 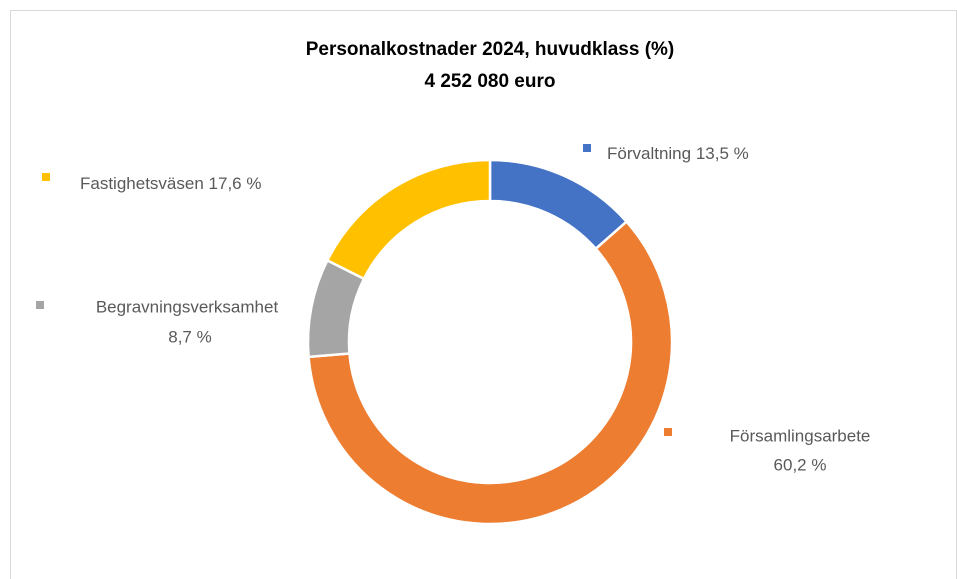 I want to click on value-label: 8,7 %, so click(x=189, y=336).